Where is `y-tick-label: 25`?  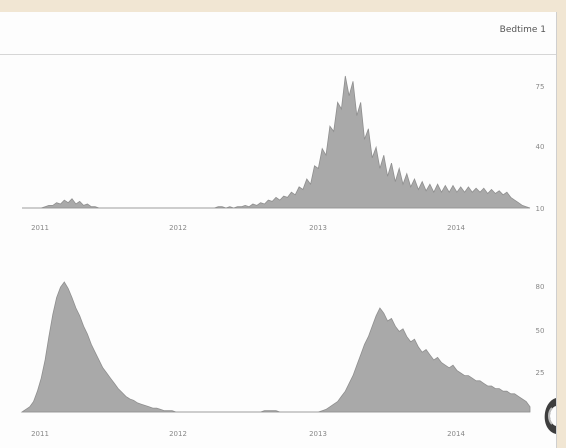
y-tick-label: 25 is located at coordinates (540, 373).